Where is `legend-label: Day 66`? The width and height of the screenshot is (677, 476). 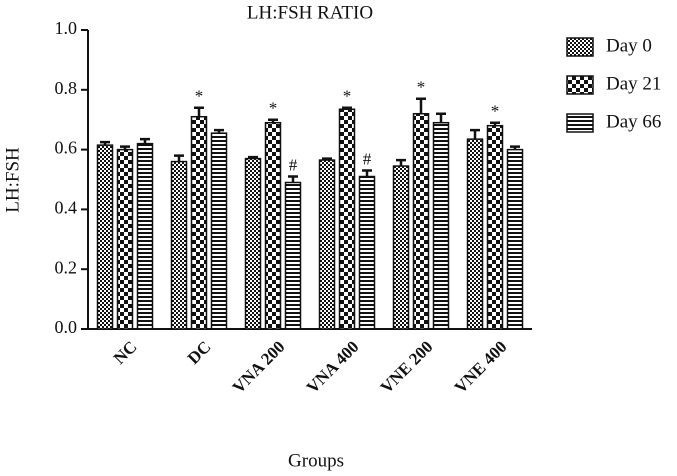 legend-label: Day 66 is located at coordinates (633, 121).